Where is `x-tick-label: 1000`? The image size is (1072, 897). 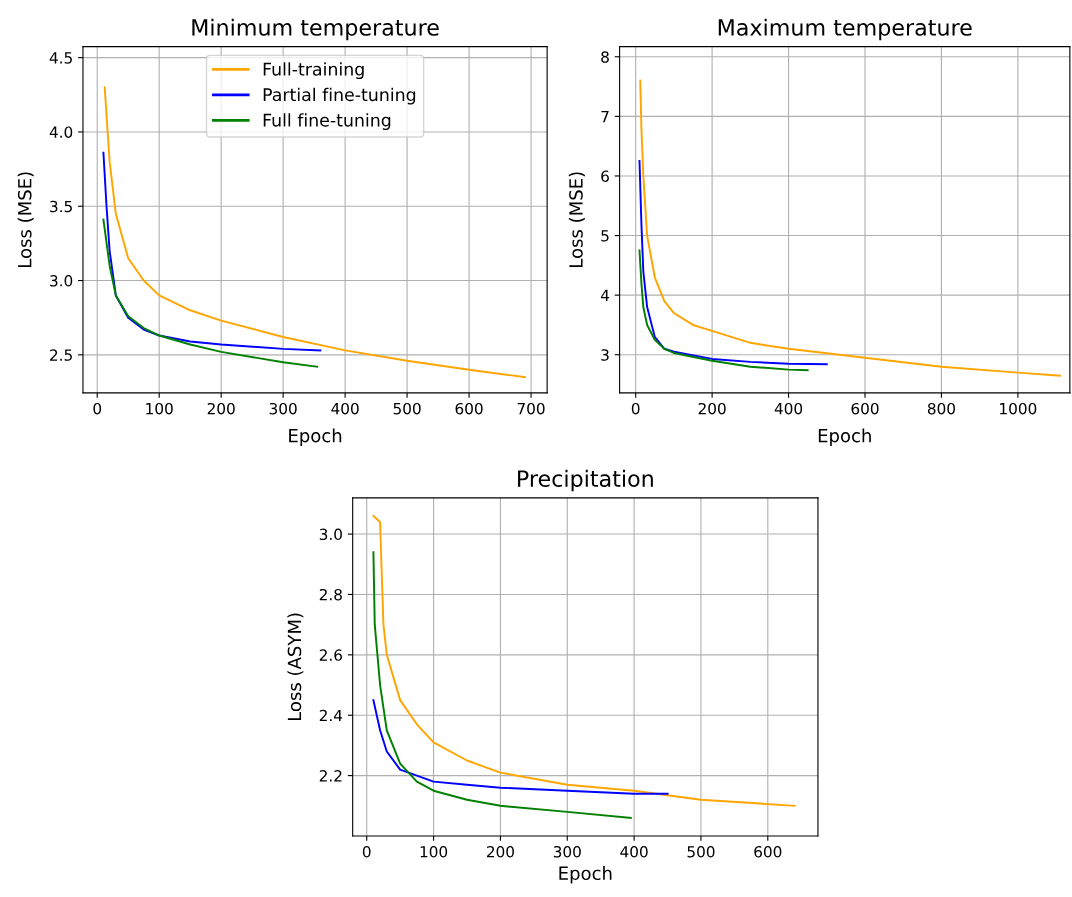 x-tick-label: 1000 is located at coordinates (1018, 408).